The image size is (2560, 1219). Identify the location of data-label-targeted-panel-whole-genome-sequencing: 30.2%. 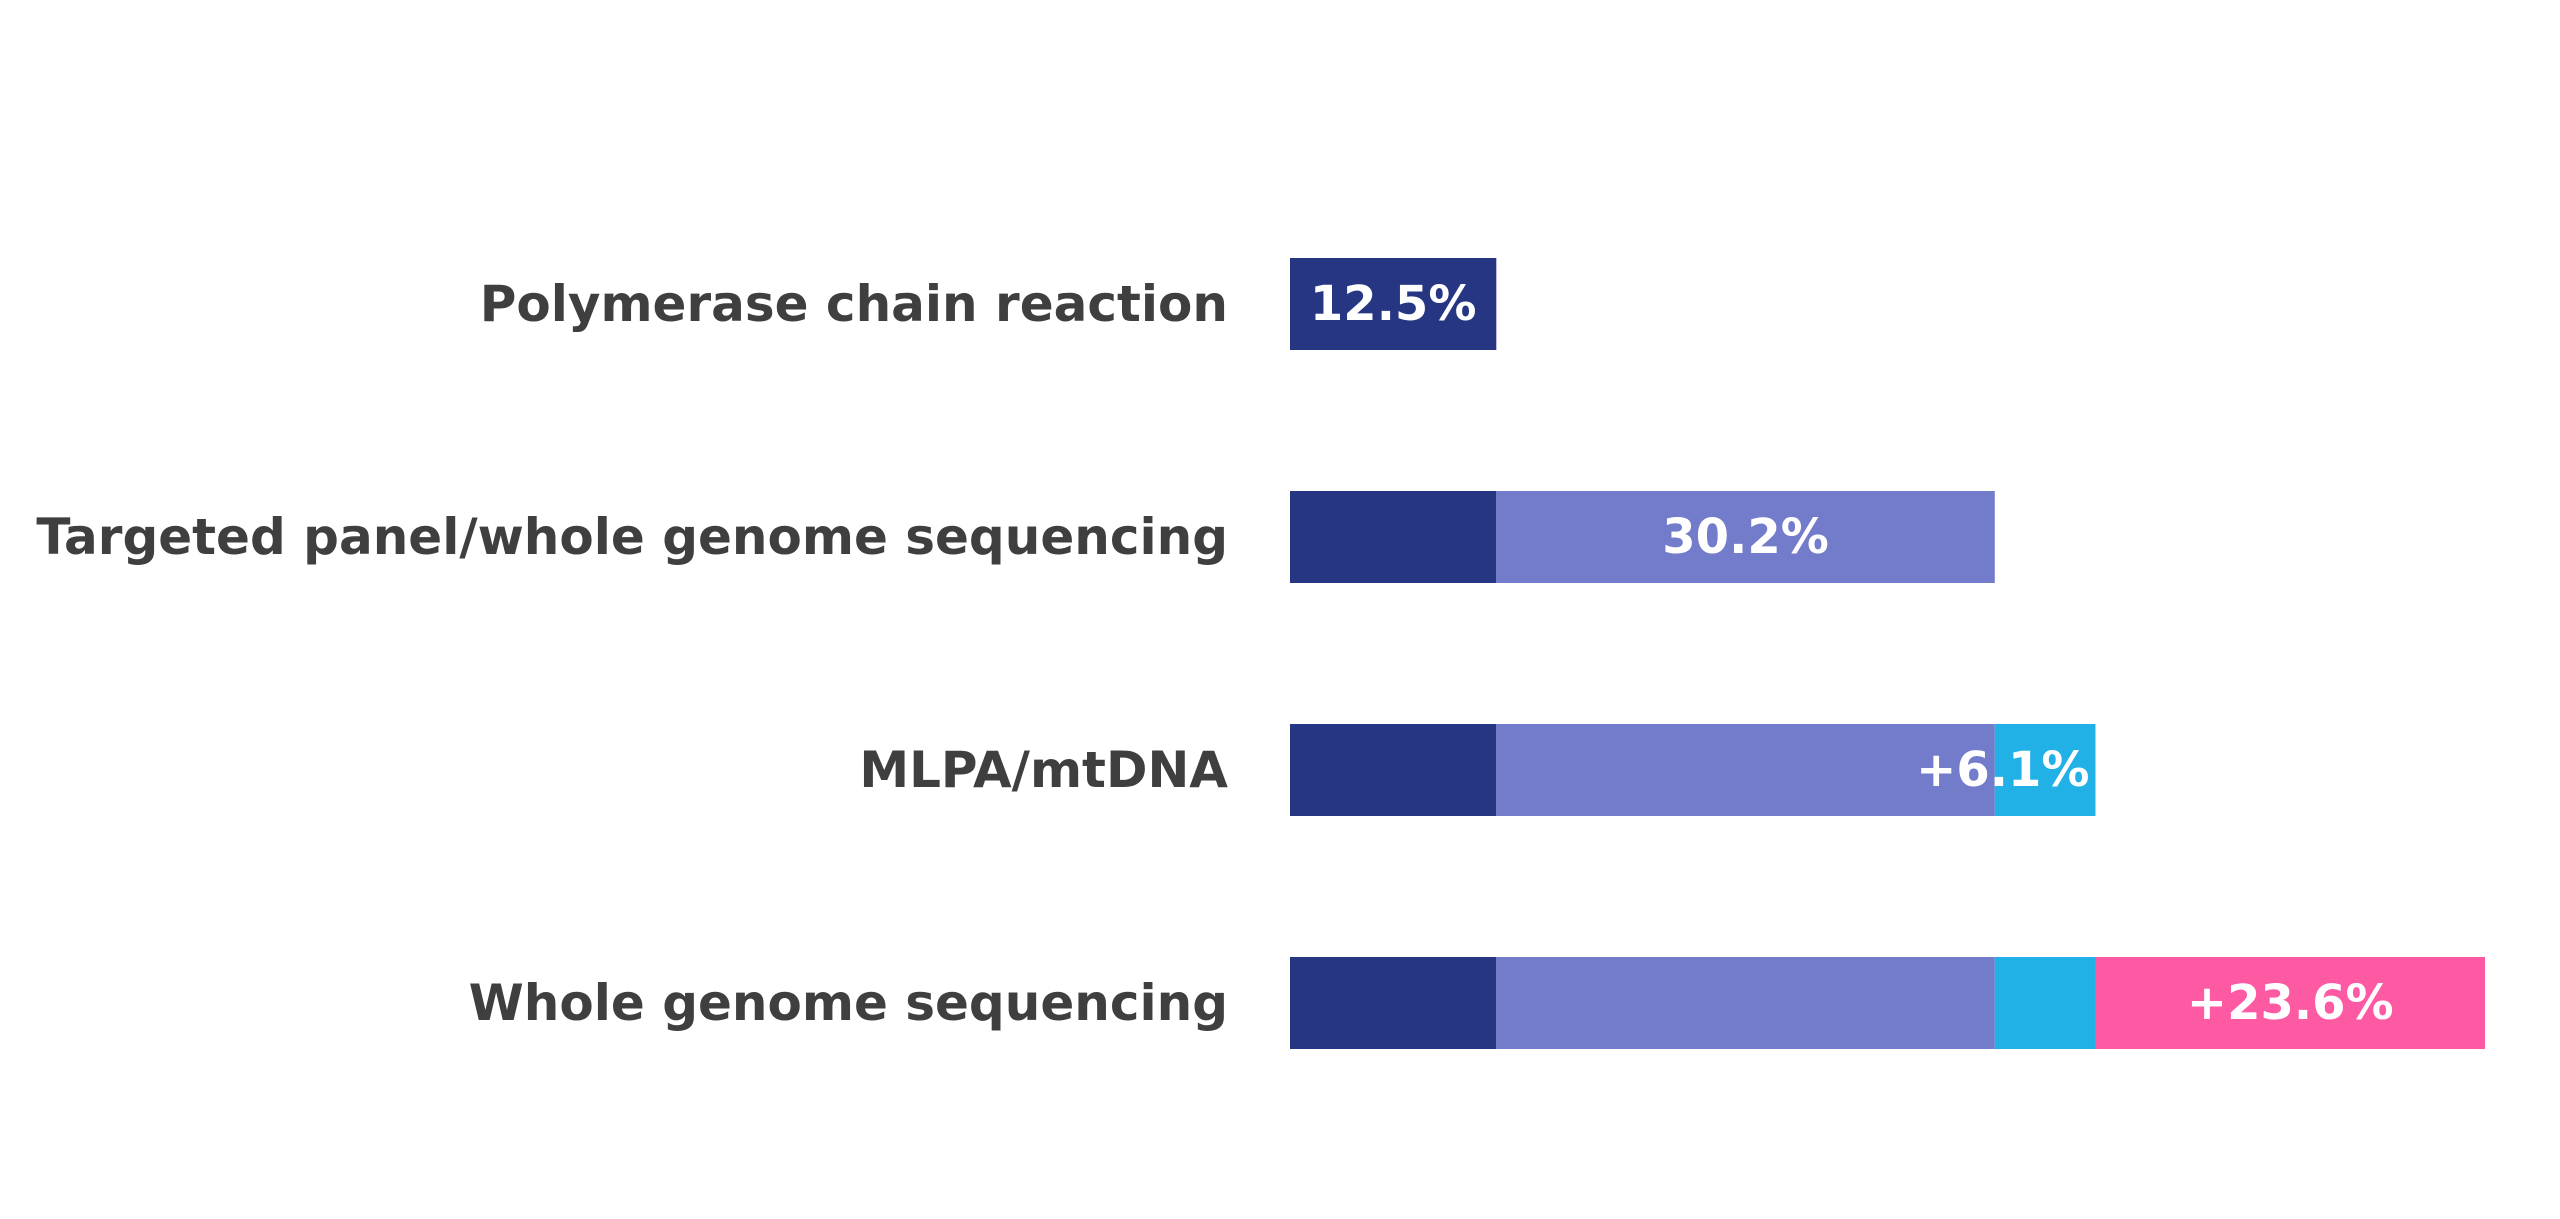
(1745, 537).